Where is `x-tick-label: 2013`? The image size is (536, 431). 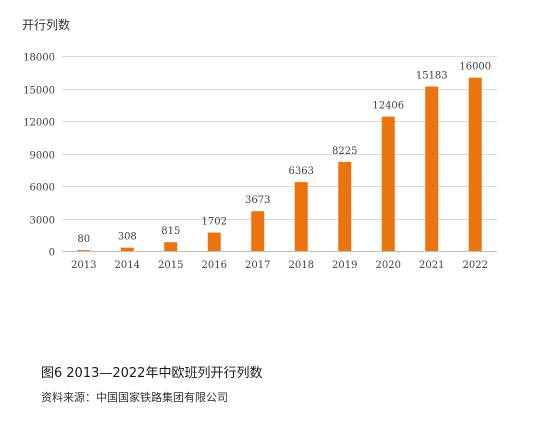
x-tick-label: 2013 is located at coordinates (83, 265).